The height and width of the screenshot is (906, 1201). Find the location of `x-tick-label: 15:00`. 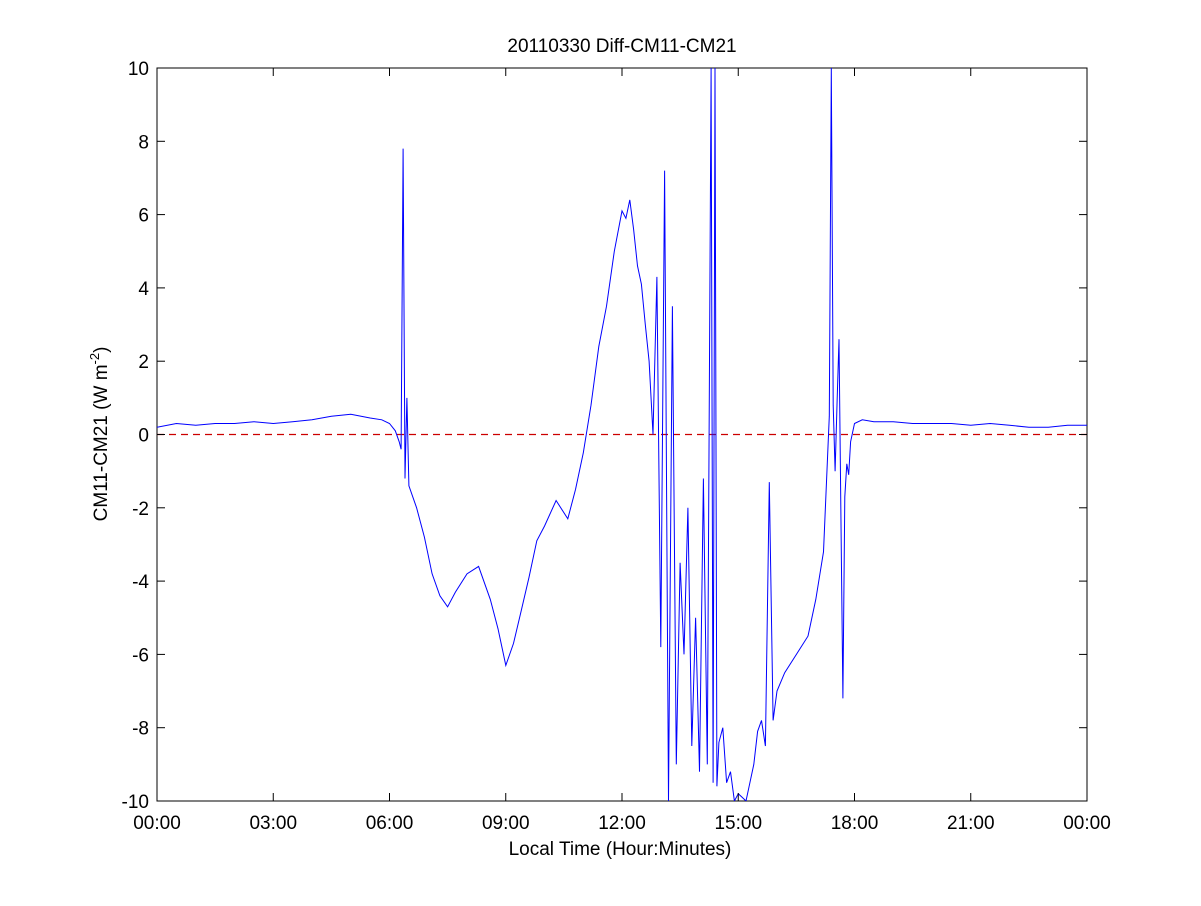

x-tick-label: 15:00 is located at coordinates (738, 823).